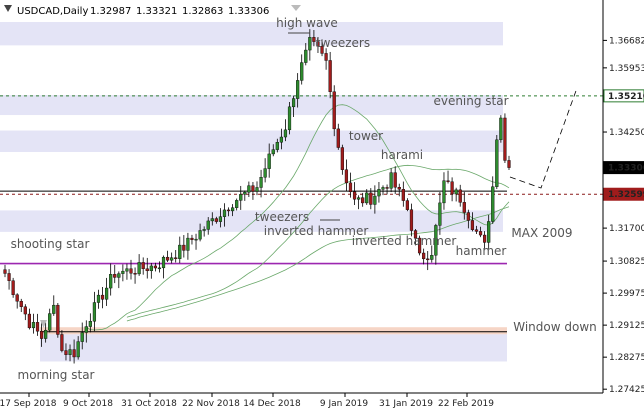 The image size is (644, 416). Describe the element at coordinates (626, 326) in the screenshot. I see `price-tick-label: 1.29125` at that location.